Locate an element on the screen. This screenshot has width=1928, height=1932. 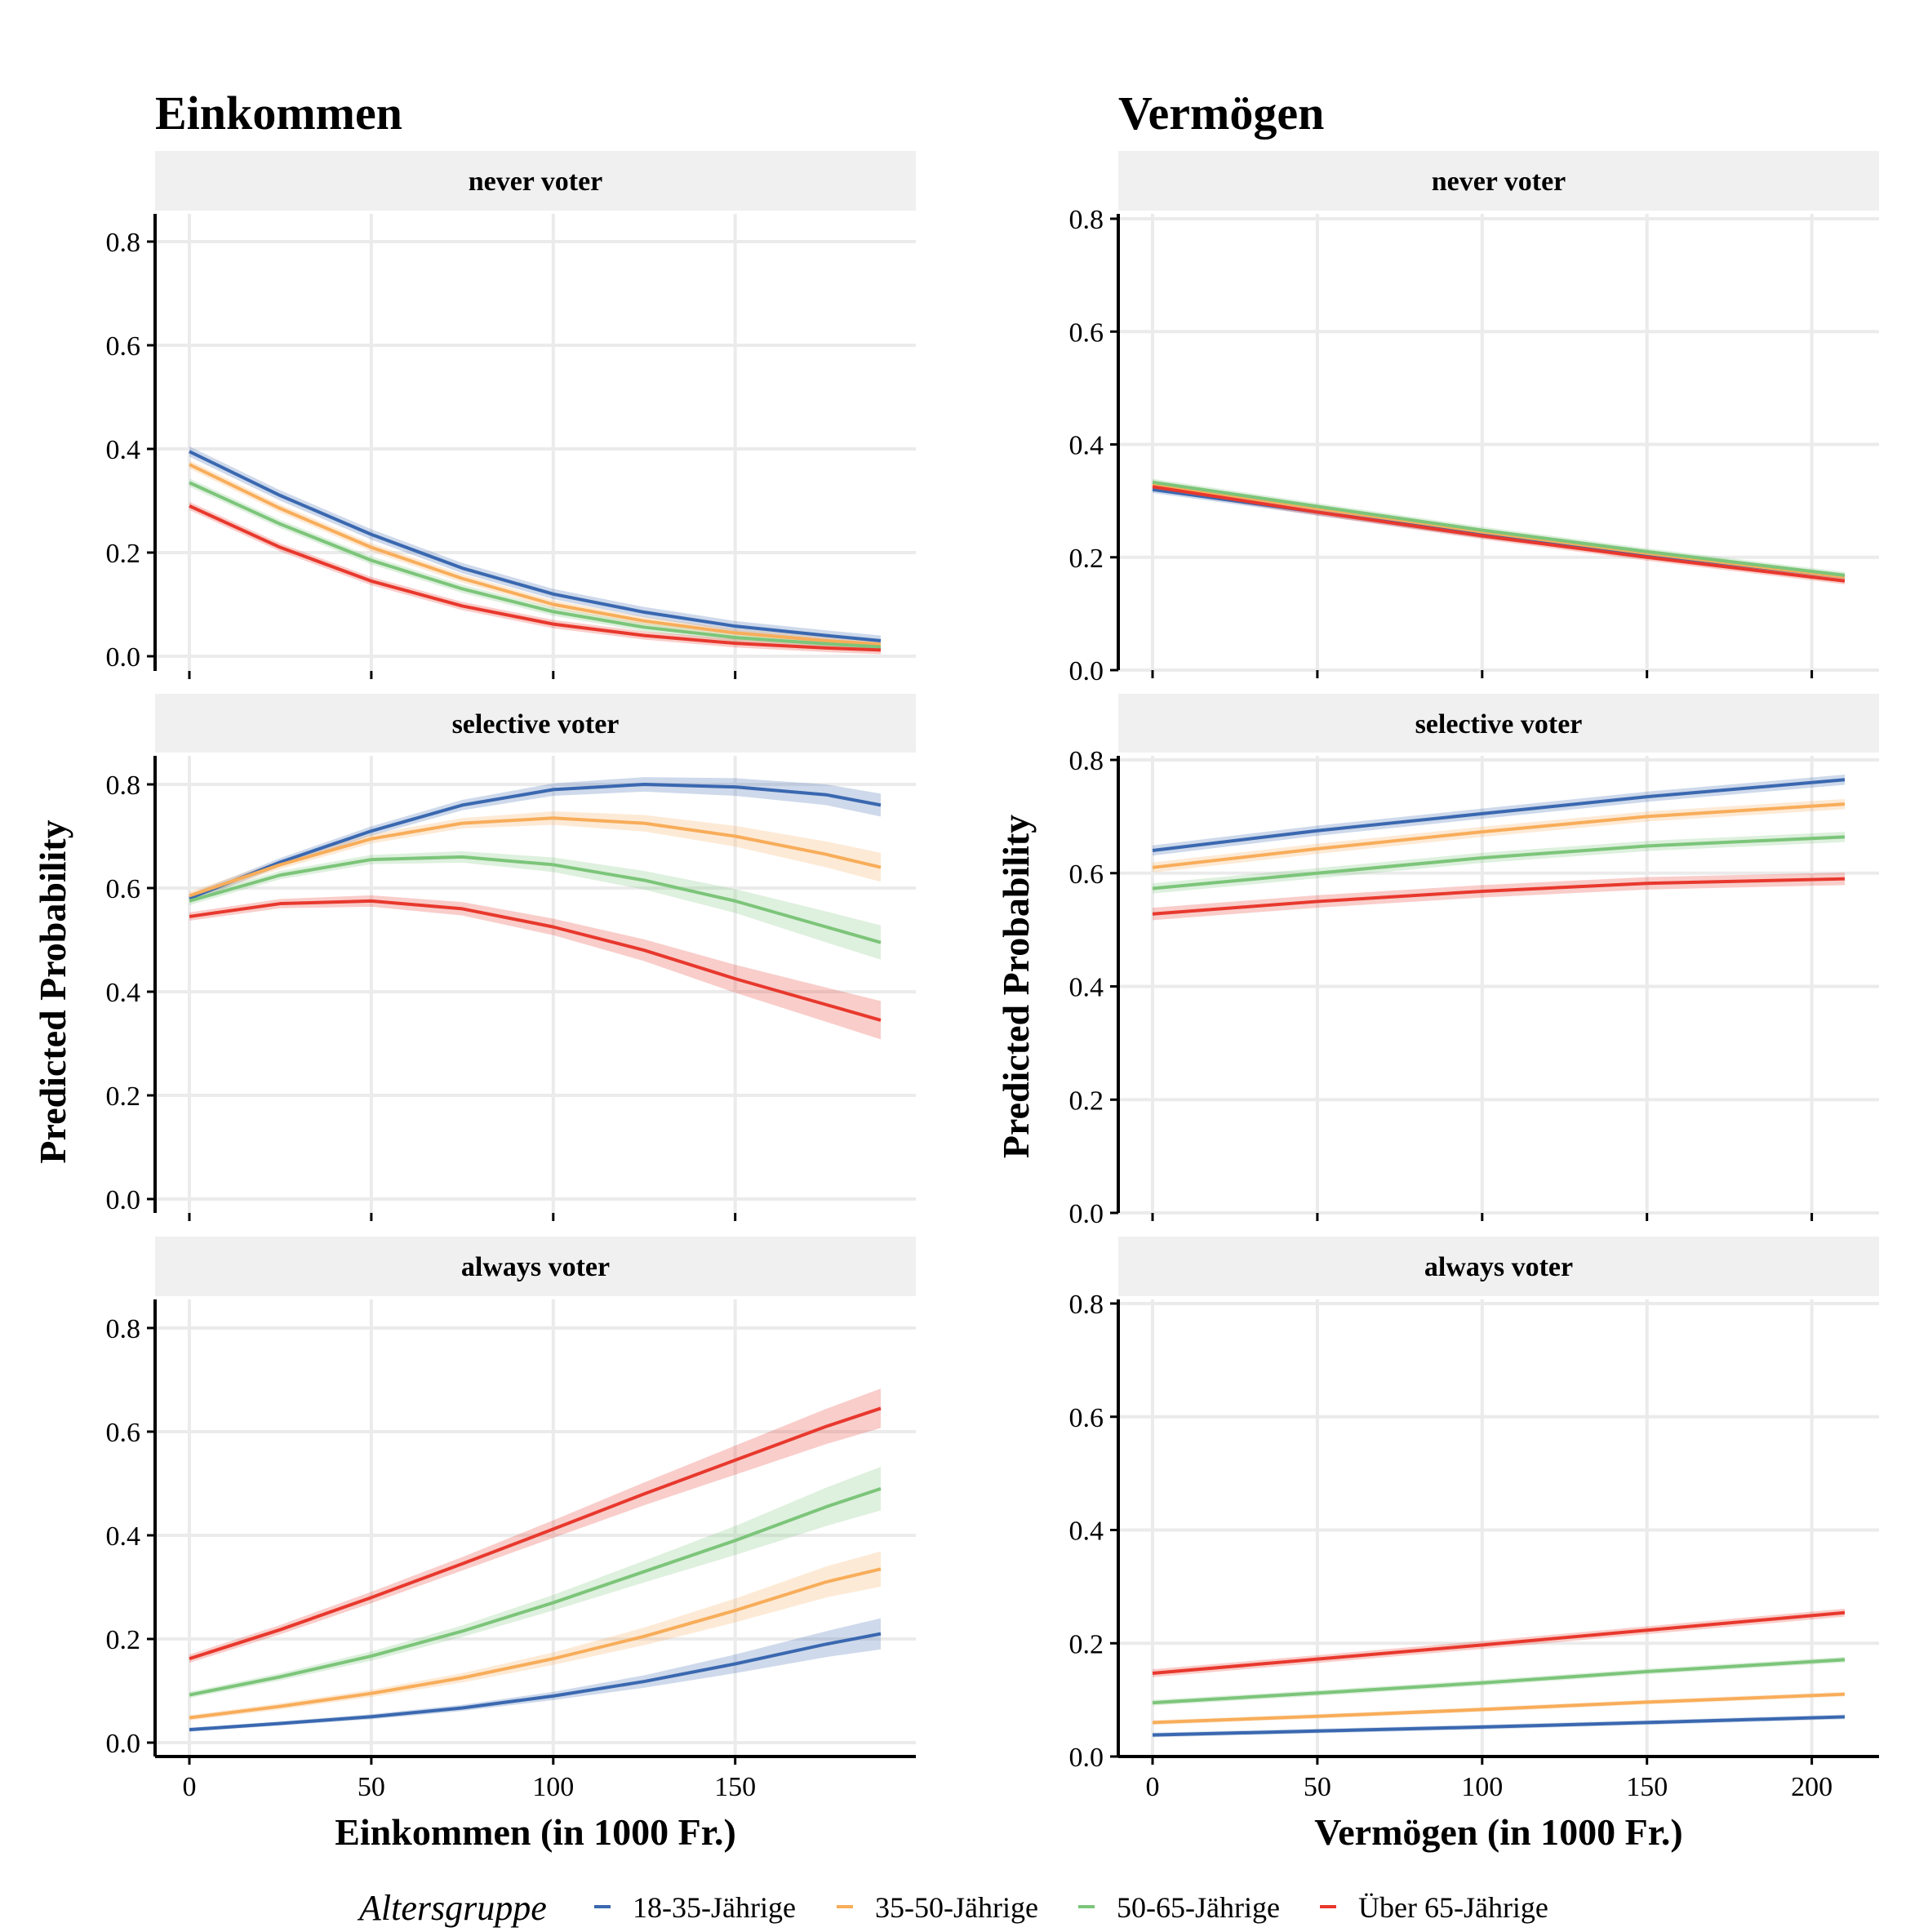
panel-vermoegen-selective-voter-band-35-50-j-hrige is located at coordinates (1499, 835).